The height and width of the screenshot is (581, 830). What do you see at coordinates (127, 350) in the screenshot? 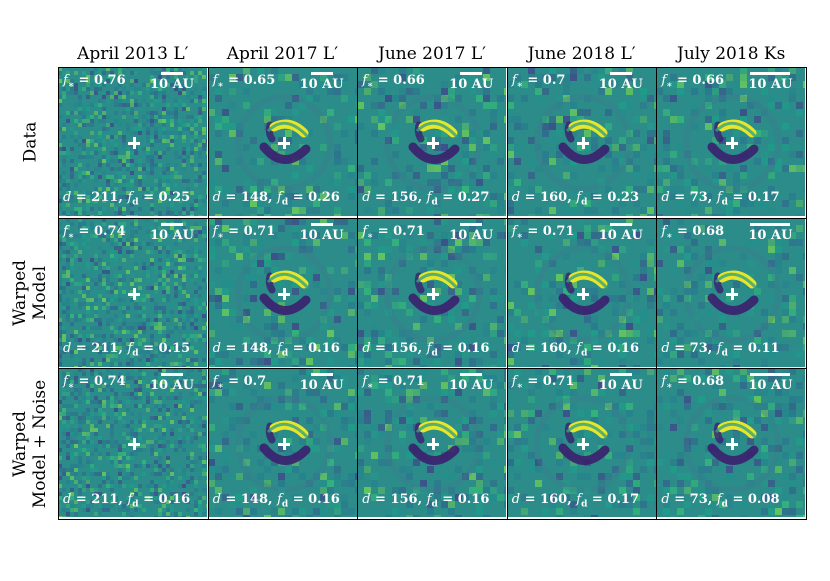
I see `distance-fd-label: d = 211, fd = 0.15` at bounding box center [127, 350].